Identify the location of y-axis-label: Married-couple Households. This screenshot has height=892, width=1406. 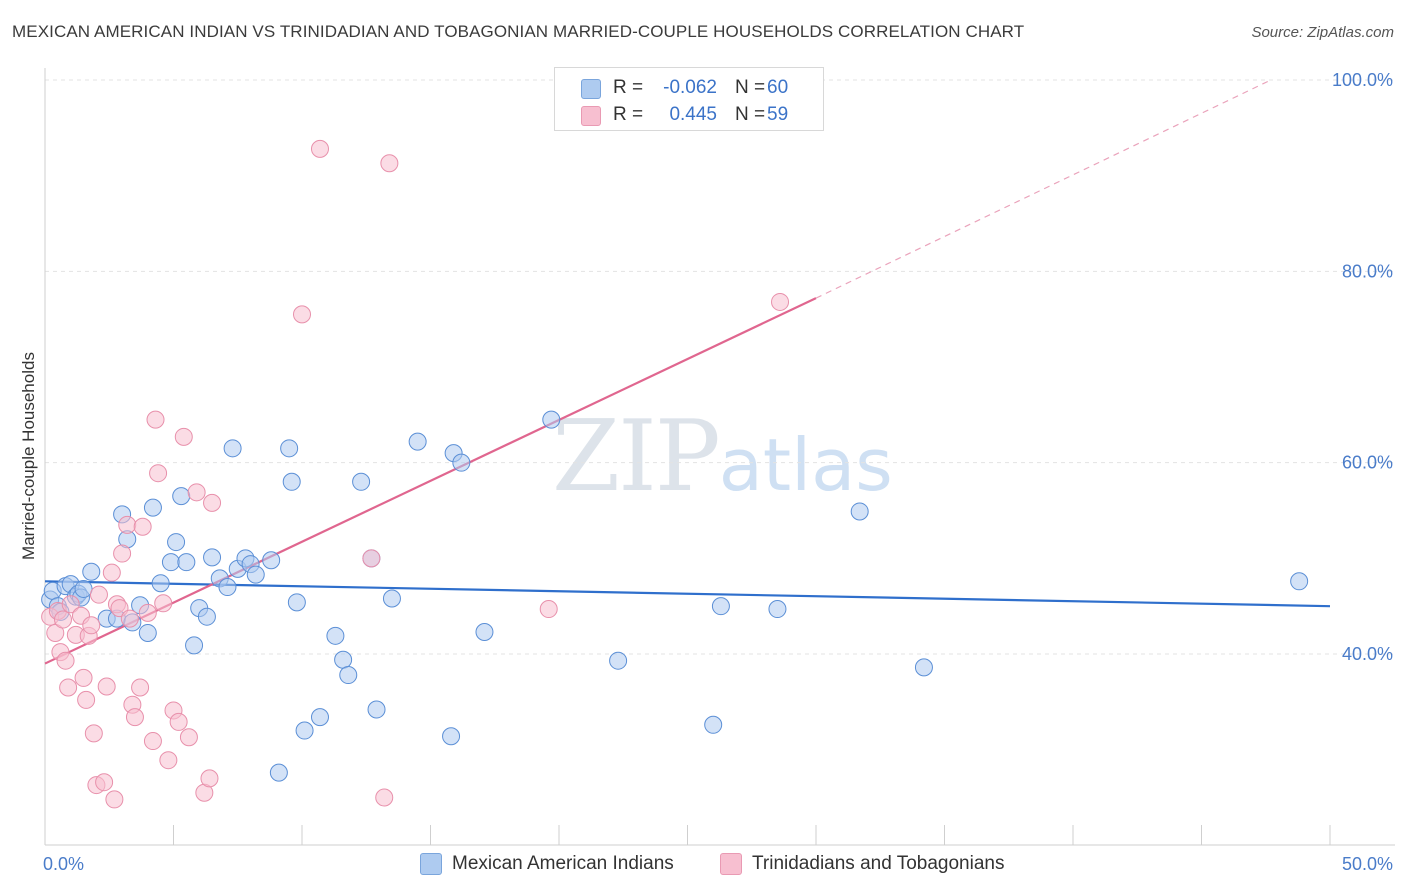
(28, 456).